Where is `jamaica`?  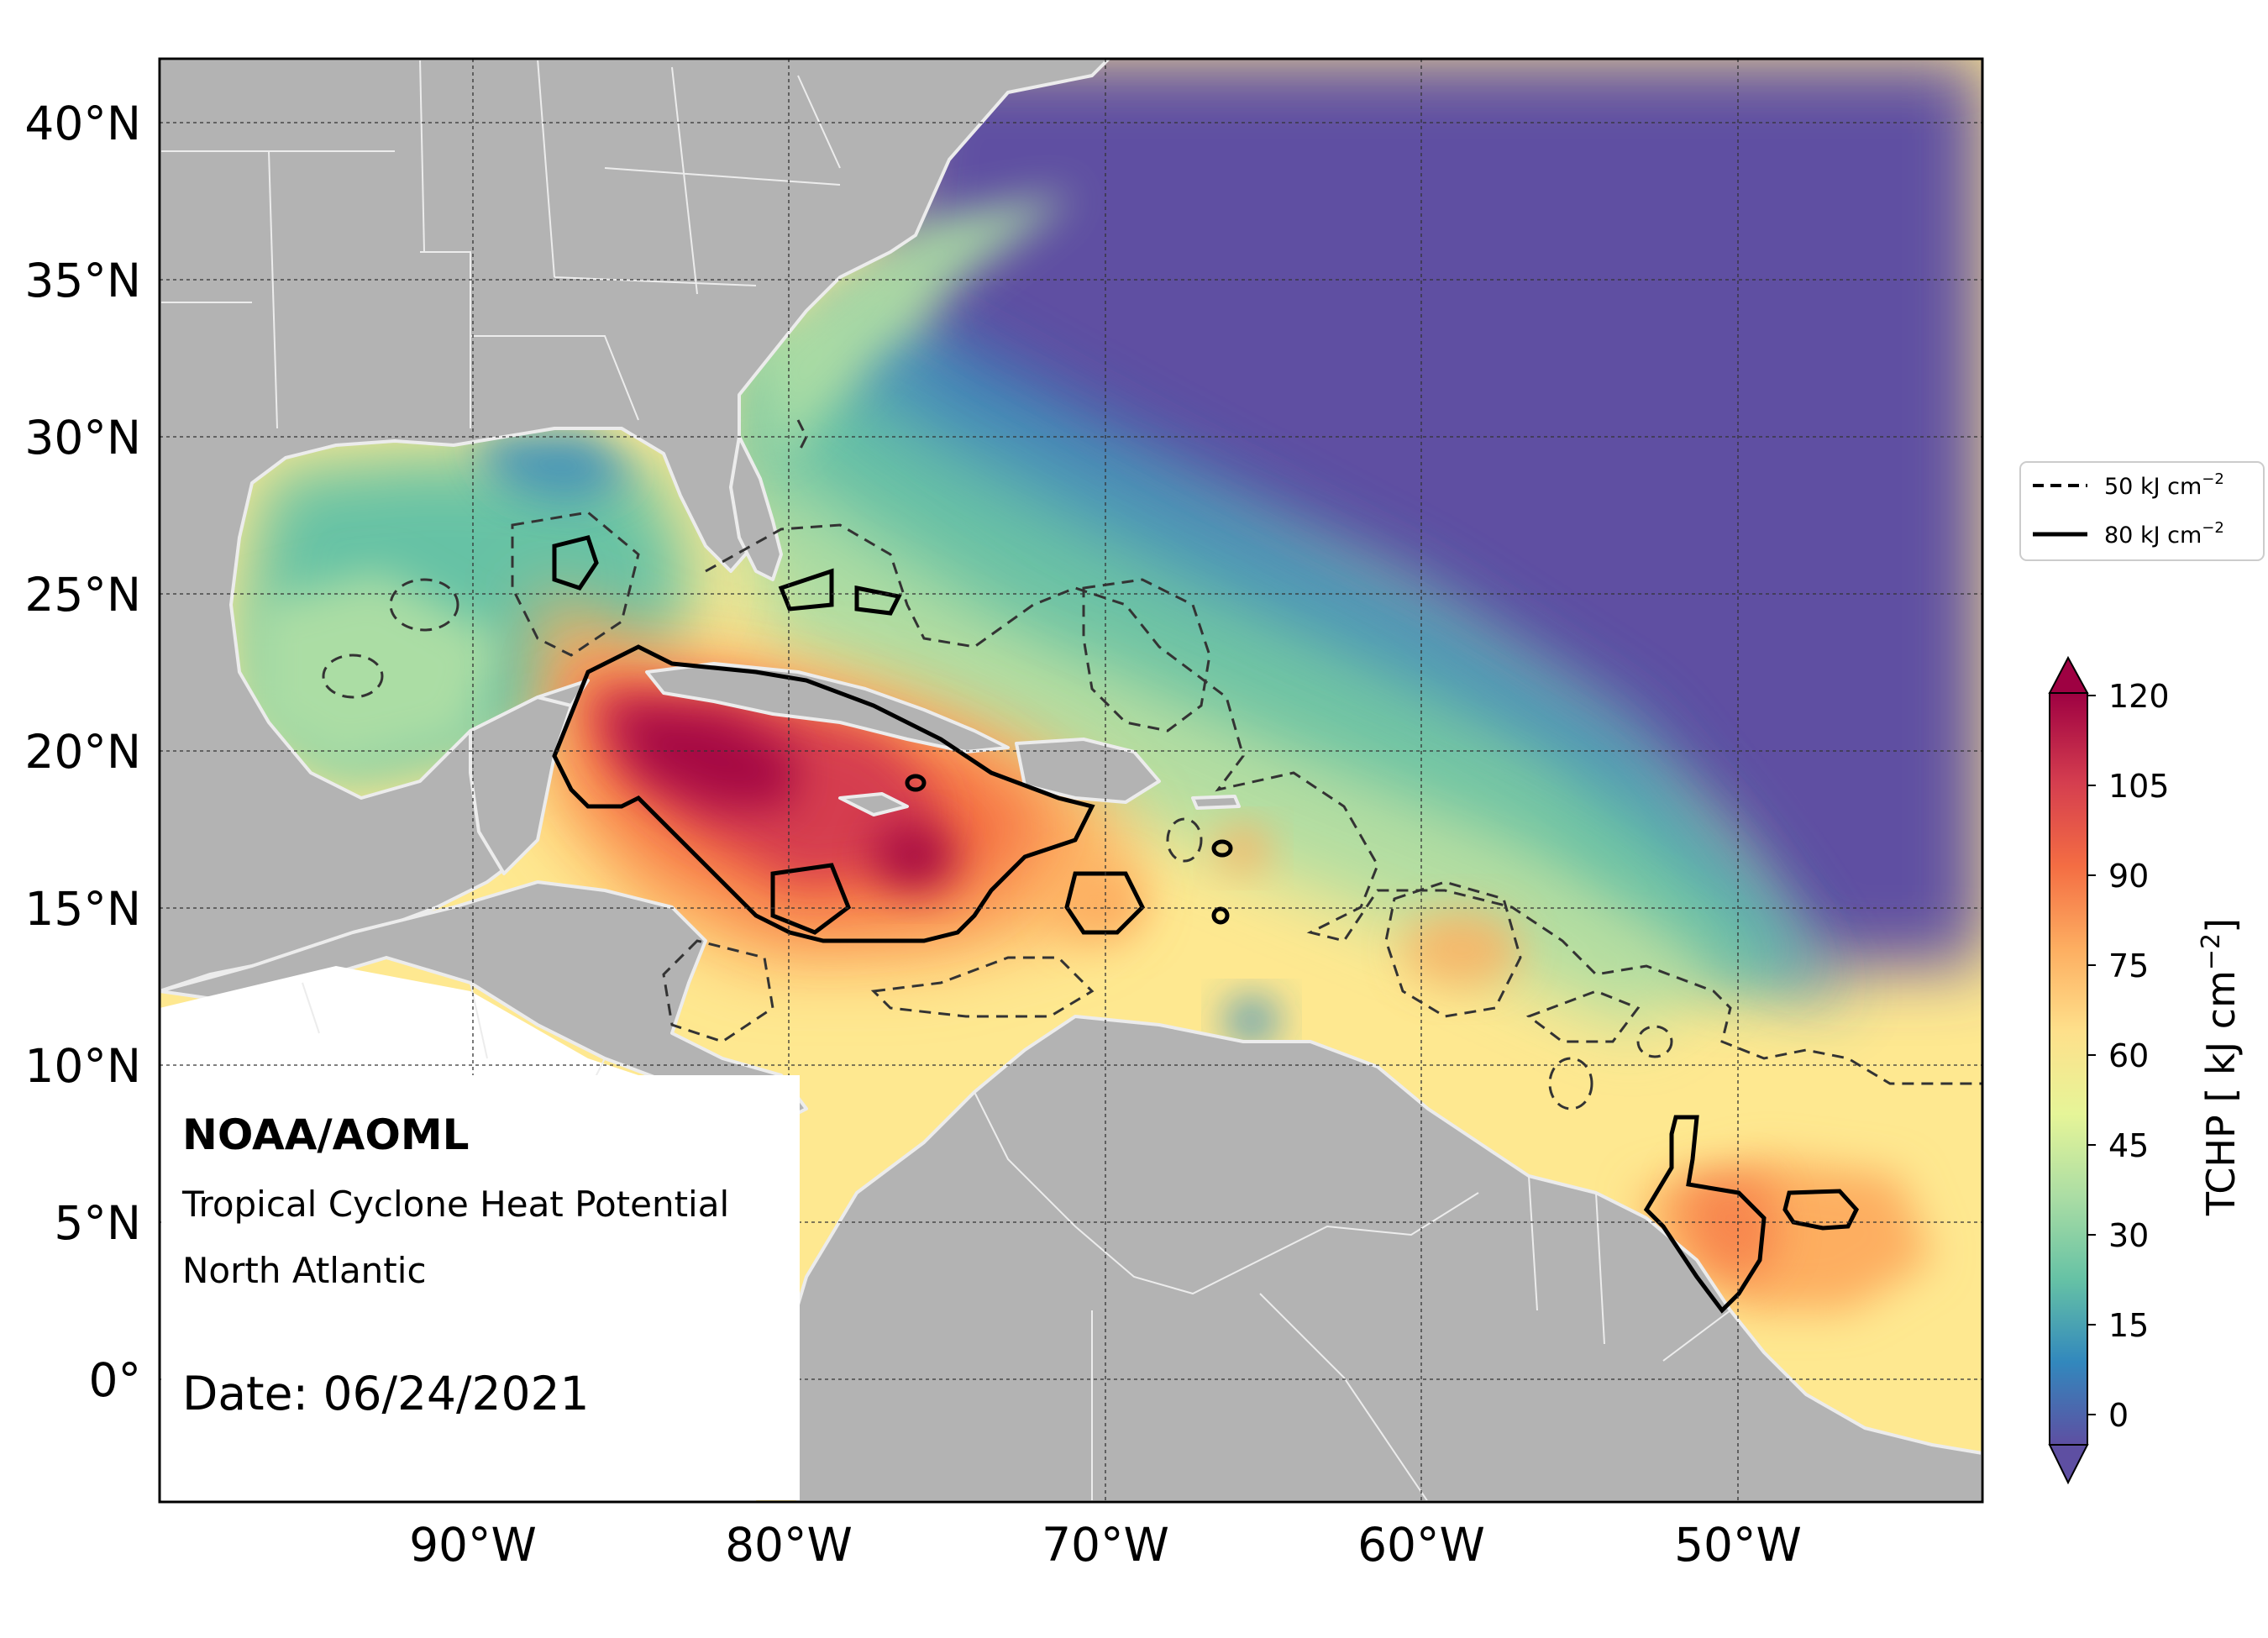 jamaica is located at coordinates (873, 804).